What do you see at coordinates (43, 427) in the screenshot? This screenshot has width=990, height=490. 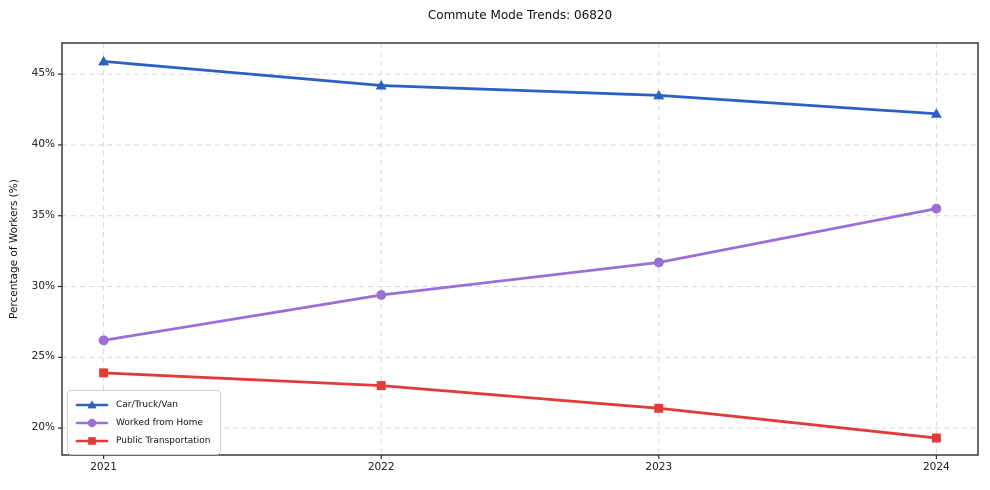 I see `y-tick-label: 20%` at bounding box center [43, 427].